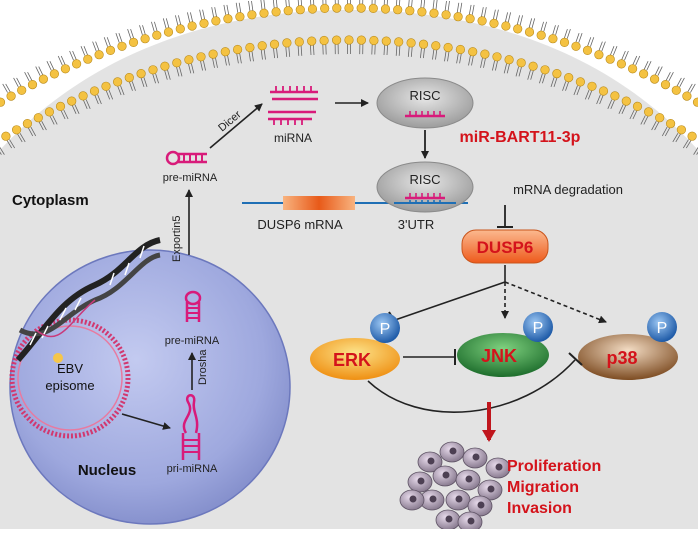 The width and height of the screenshot is (698, 534). What do you see at coordinates (69, 385) in the screenshot?
I see `episome-label: episome` at bounding box center [69, 385].